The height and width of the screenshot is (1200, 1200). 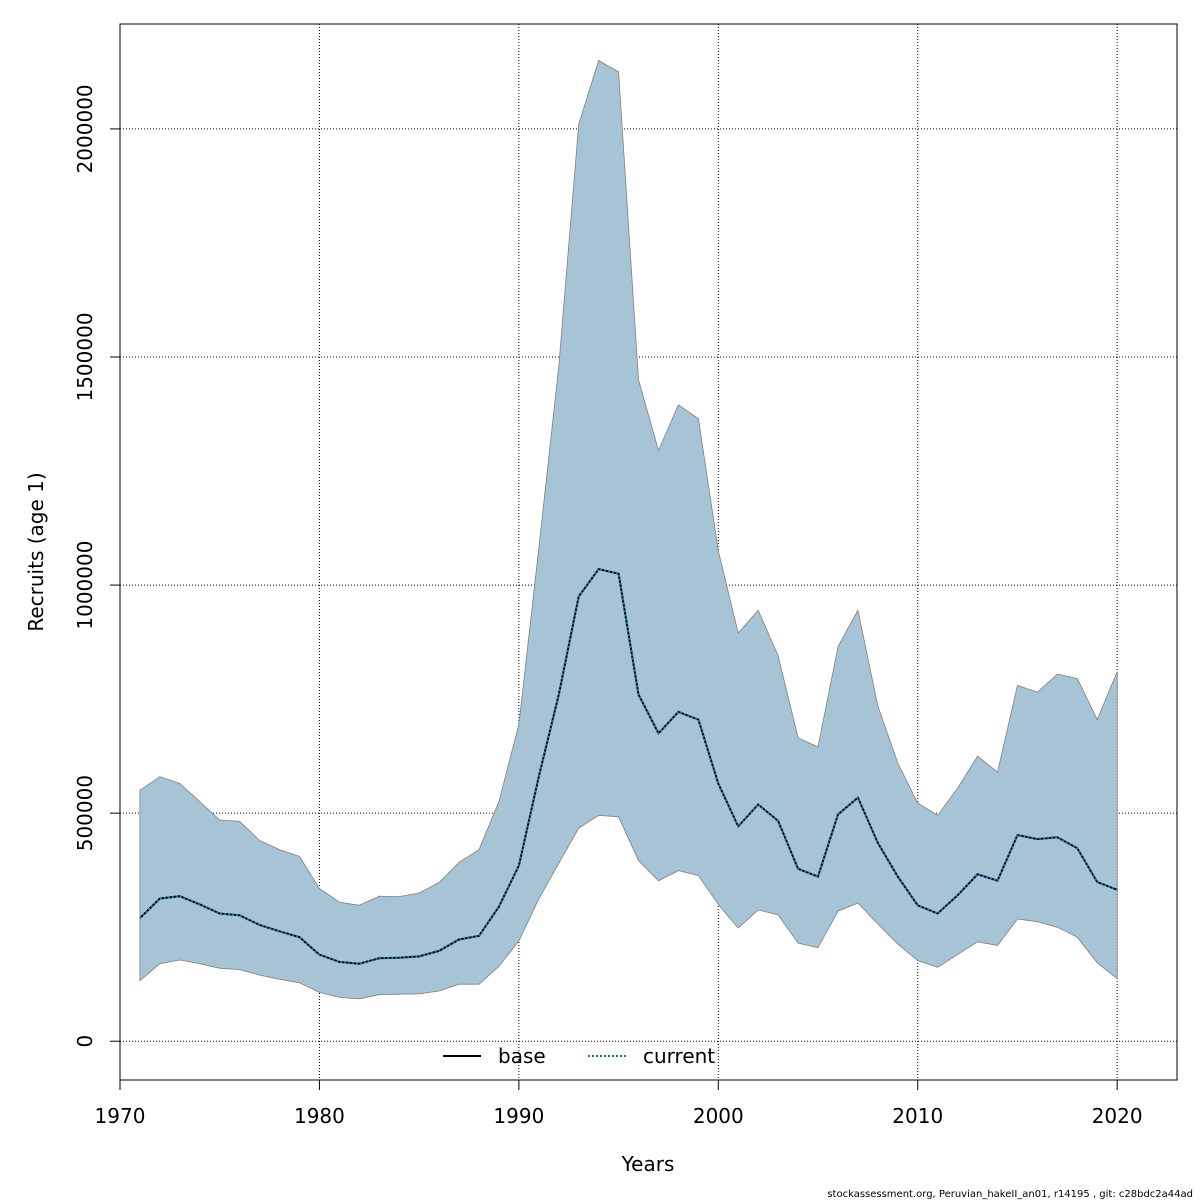 What do you see at coordinates (120, 1116) in the screenshot?
I see `x-tick-label: 1970` at bounding box center [120, 1116].